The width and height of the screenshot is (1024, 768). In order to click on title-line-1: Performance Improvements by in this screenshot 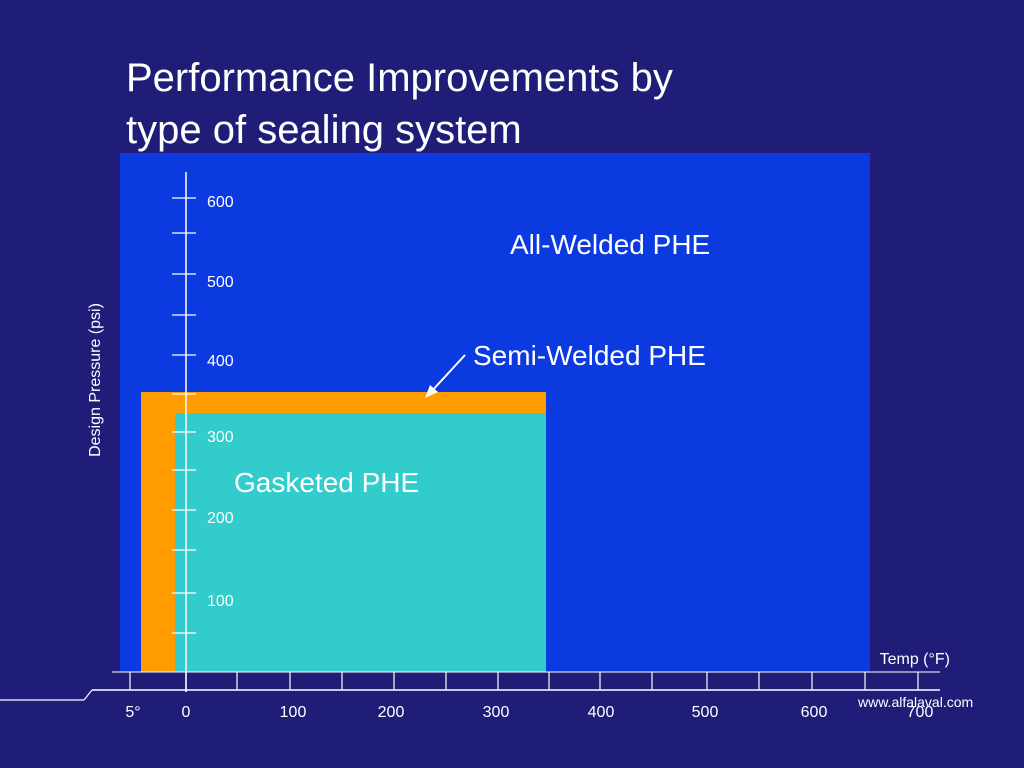, I will do `click(399, 78)`.